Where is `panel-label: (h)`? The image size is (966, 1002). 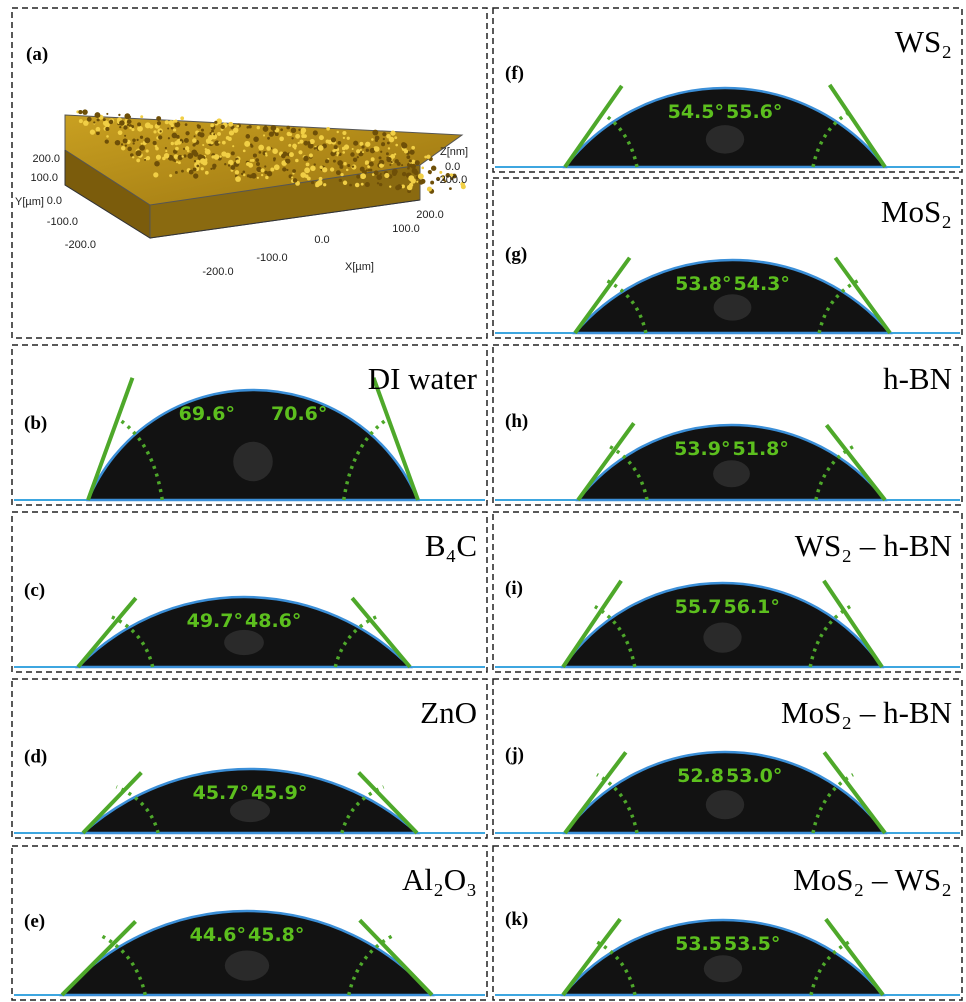 panel-label: (h) is located at coordinates (516, 421).